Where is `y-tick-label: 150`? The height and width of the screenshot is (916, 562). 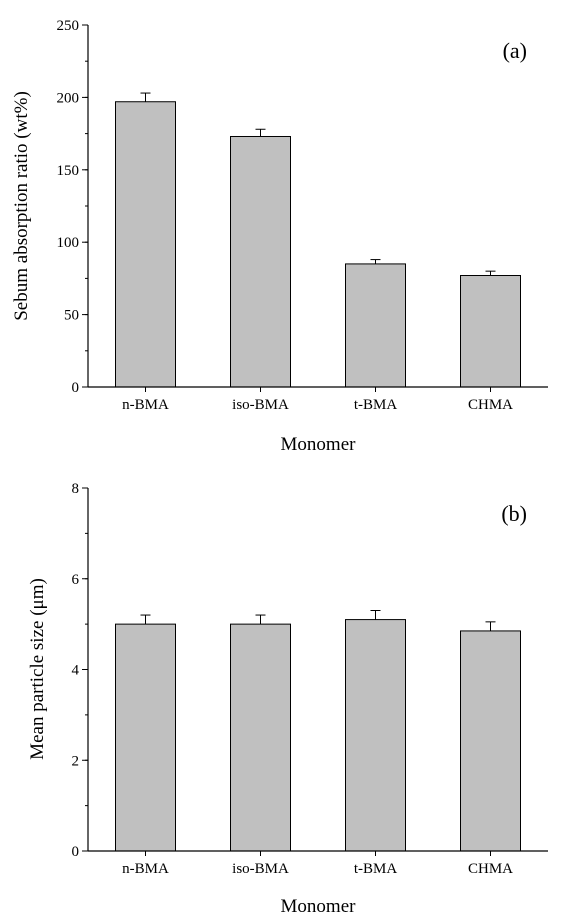 y-tick-label: 150 is located at coordinates (68, 171).